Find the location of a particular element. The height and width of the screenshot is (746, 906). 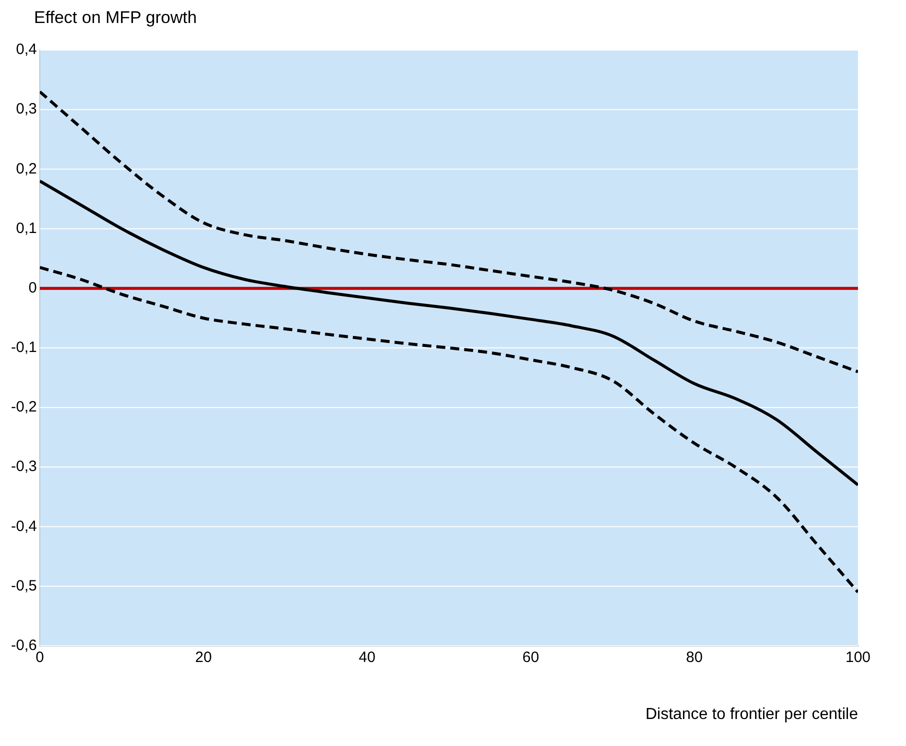

x-tick-label: 60 is located at coordinates (531, 657).